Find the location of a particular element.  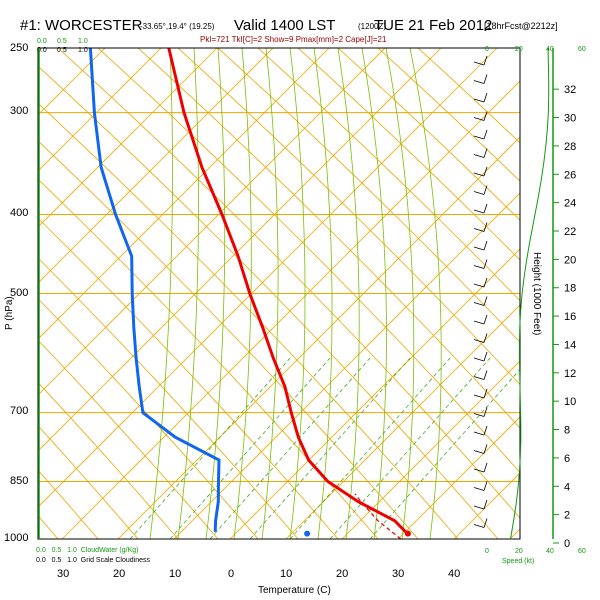

height-tick-label: 24 is located at coordinates (570, 204).